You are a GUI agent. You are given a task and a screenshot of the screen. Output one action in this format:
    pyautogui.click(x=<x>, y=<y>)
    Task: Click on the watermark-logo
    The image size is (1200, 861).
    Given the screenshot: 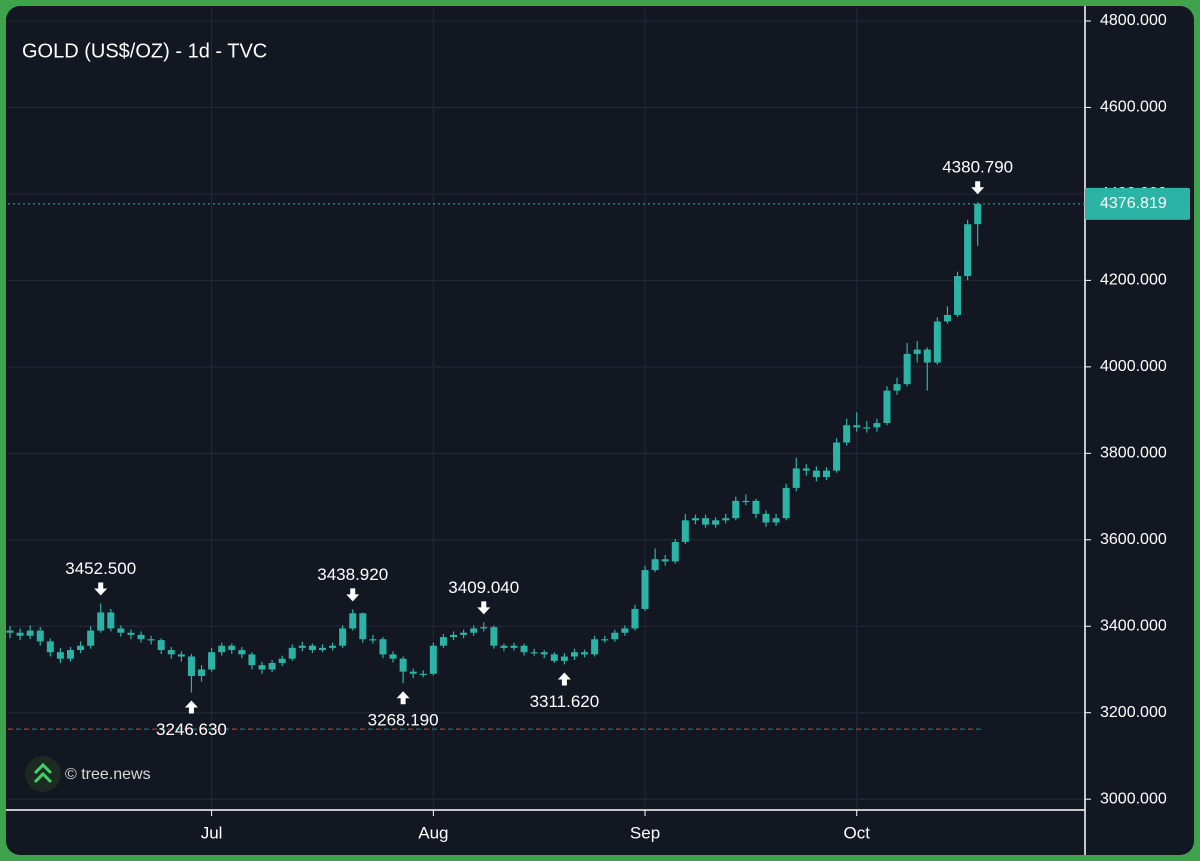 What is the action you would take?
    pyautogui.click(x=43, y=774)
    